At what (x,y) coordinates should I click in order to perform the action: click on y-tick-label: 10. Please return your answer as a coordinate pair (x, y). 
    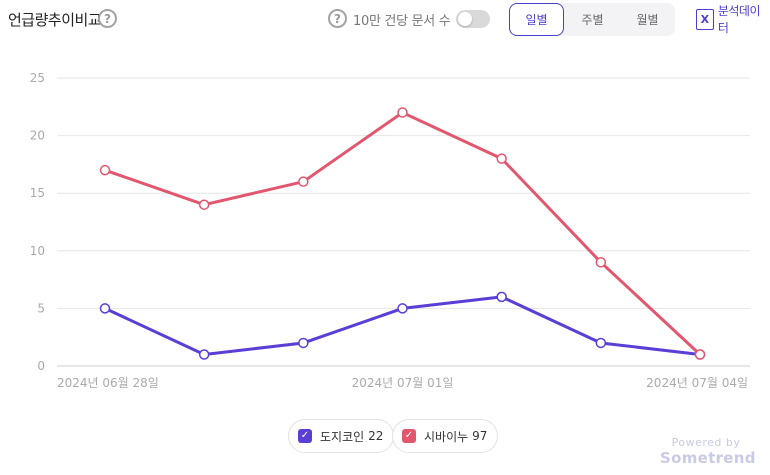
    Looking at the image, I should click on (37, 251).